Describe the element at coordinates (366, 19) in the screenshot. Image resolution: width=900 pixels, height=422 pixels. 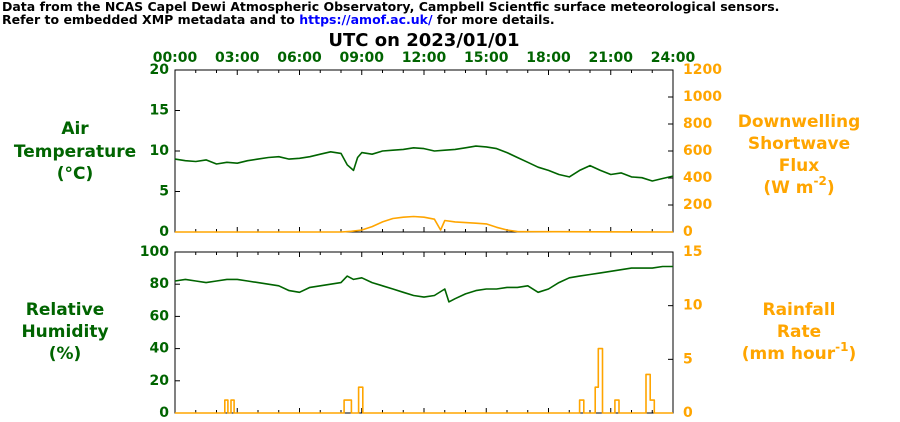
I see `amof-link: https://amof.ac.uk/` at that location.